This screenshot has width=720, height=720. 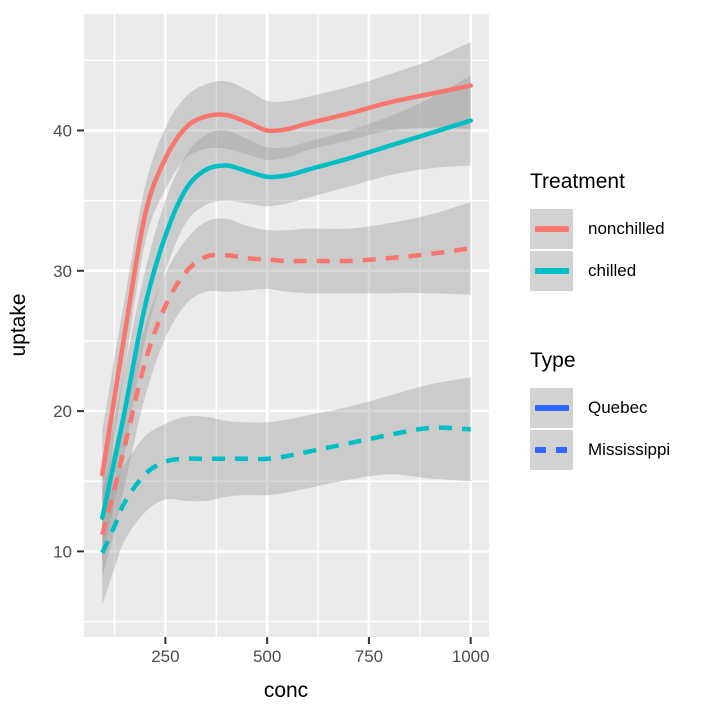 I want to click on legend-group-treatment: Treatment nonchilled chilled, so click(x=600, y=230).